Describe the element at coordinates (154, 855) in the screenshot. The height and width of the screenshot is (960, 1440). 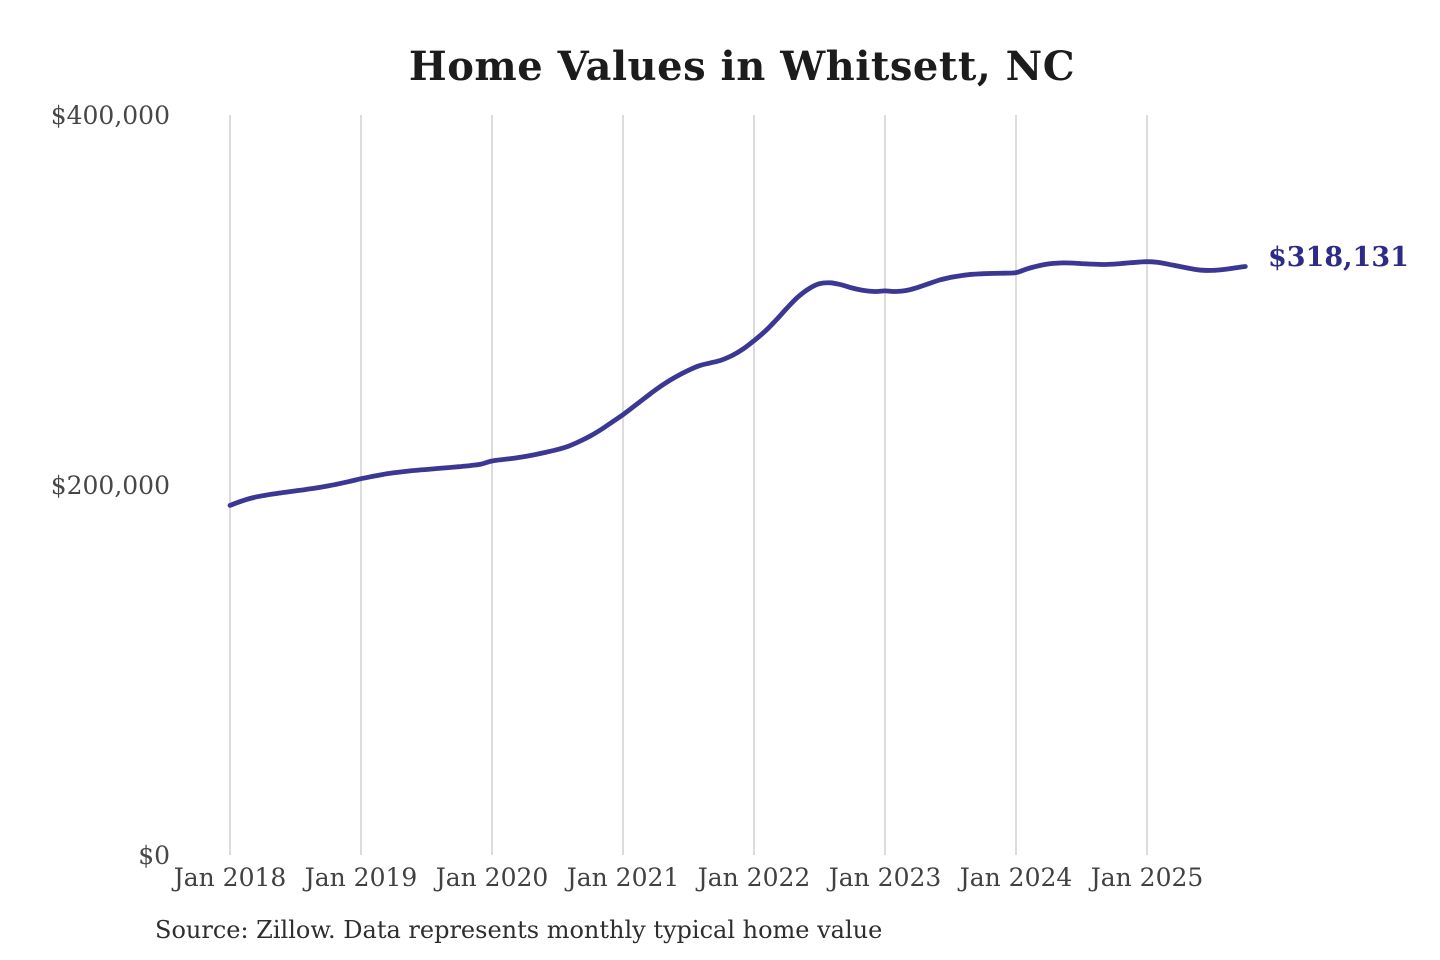
I see `y-tick-label: $0` at that location.